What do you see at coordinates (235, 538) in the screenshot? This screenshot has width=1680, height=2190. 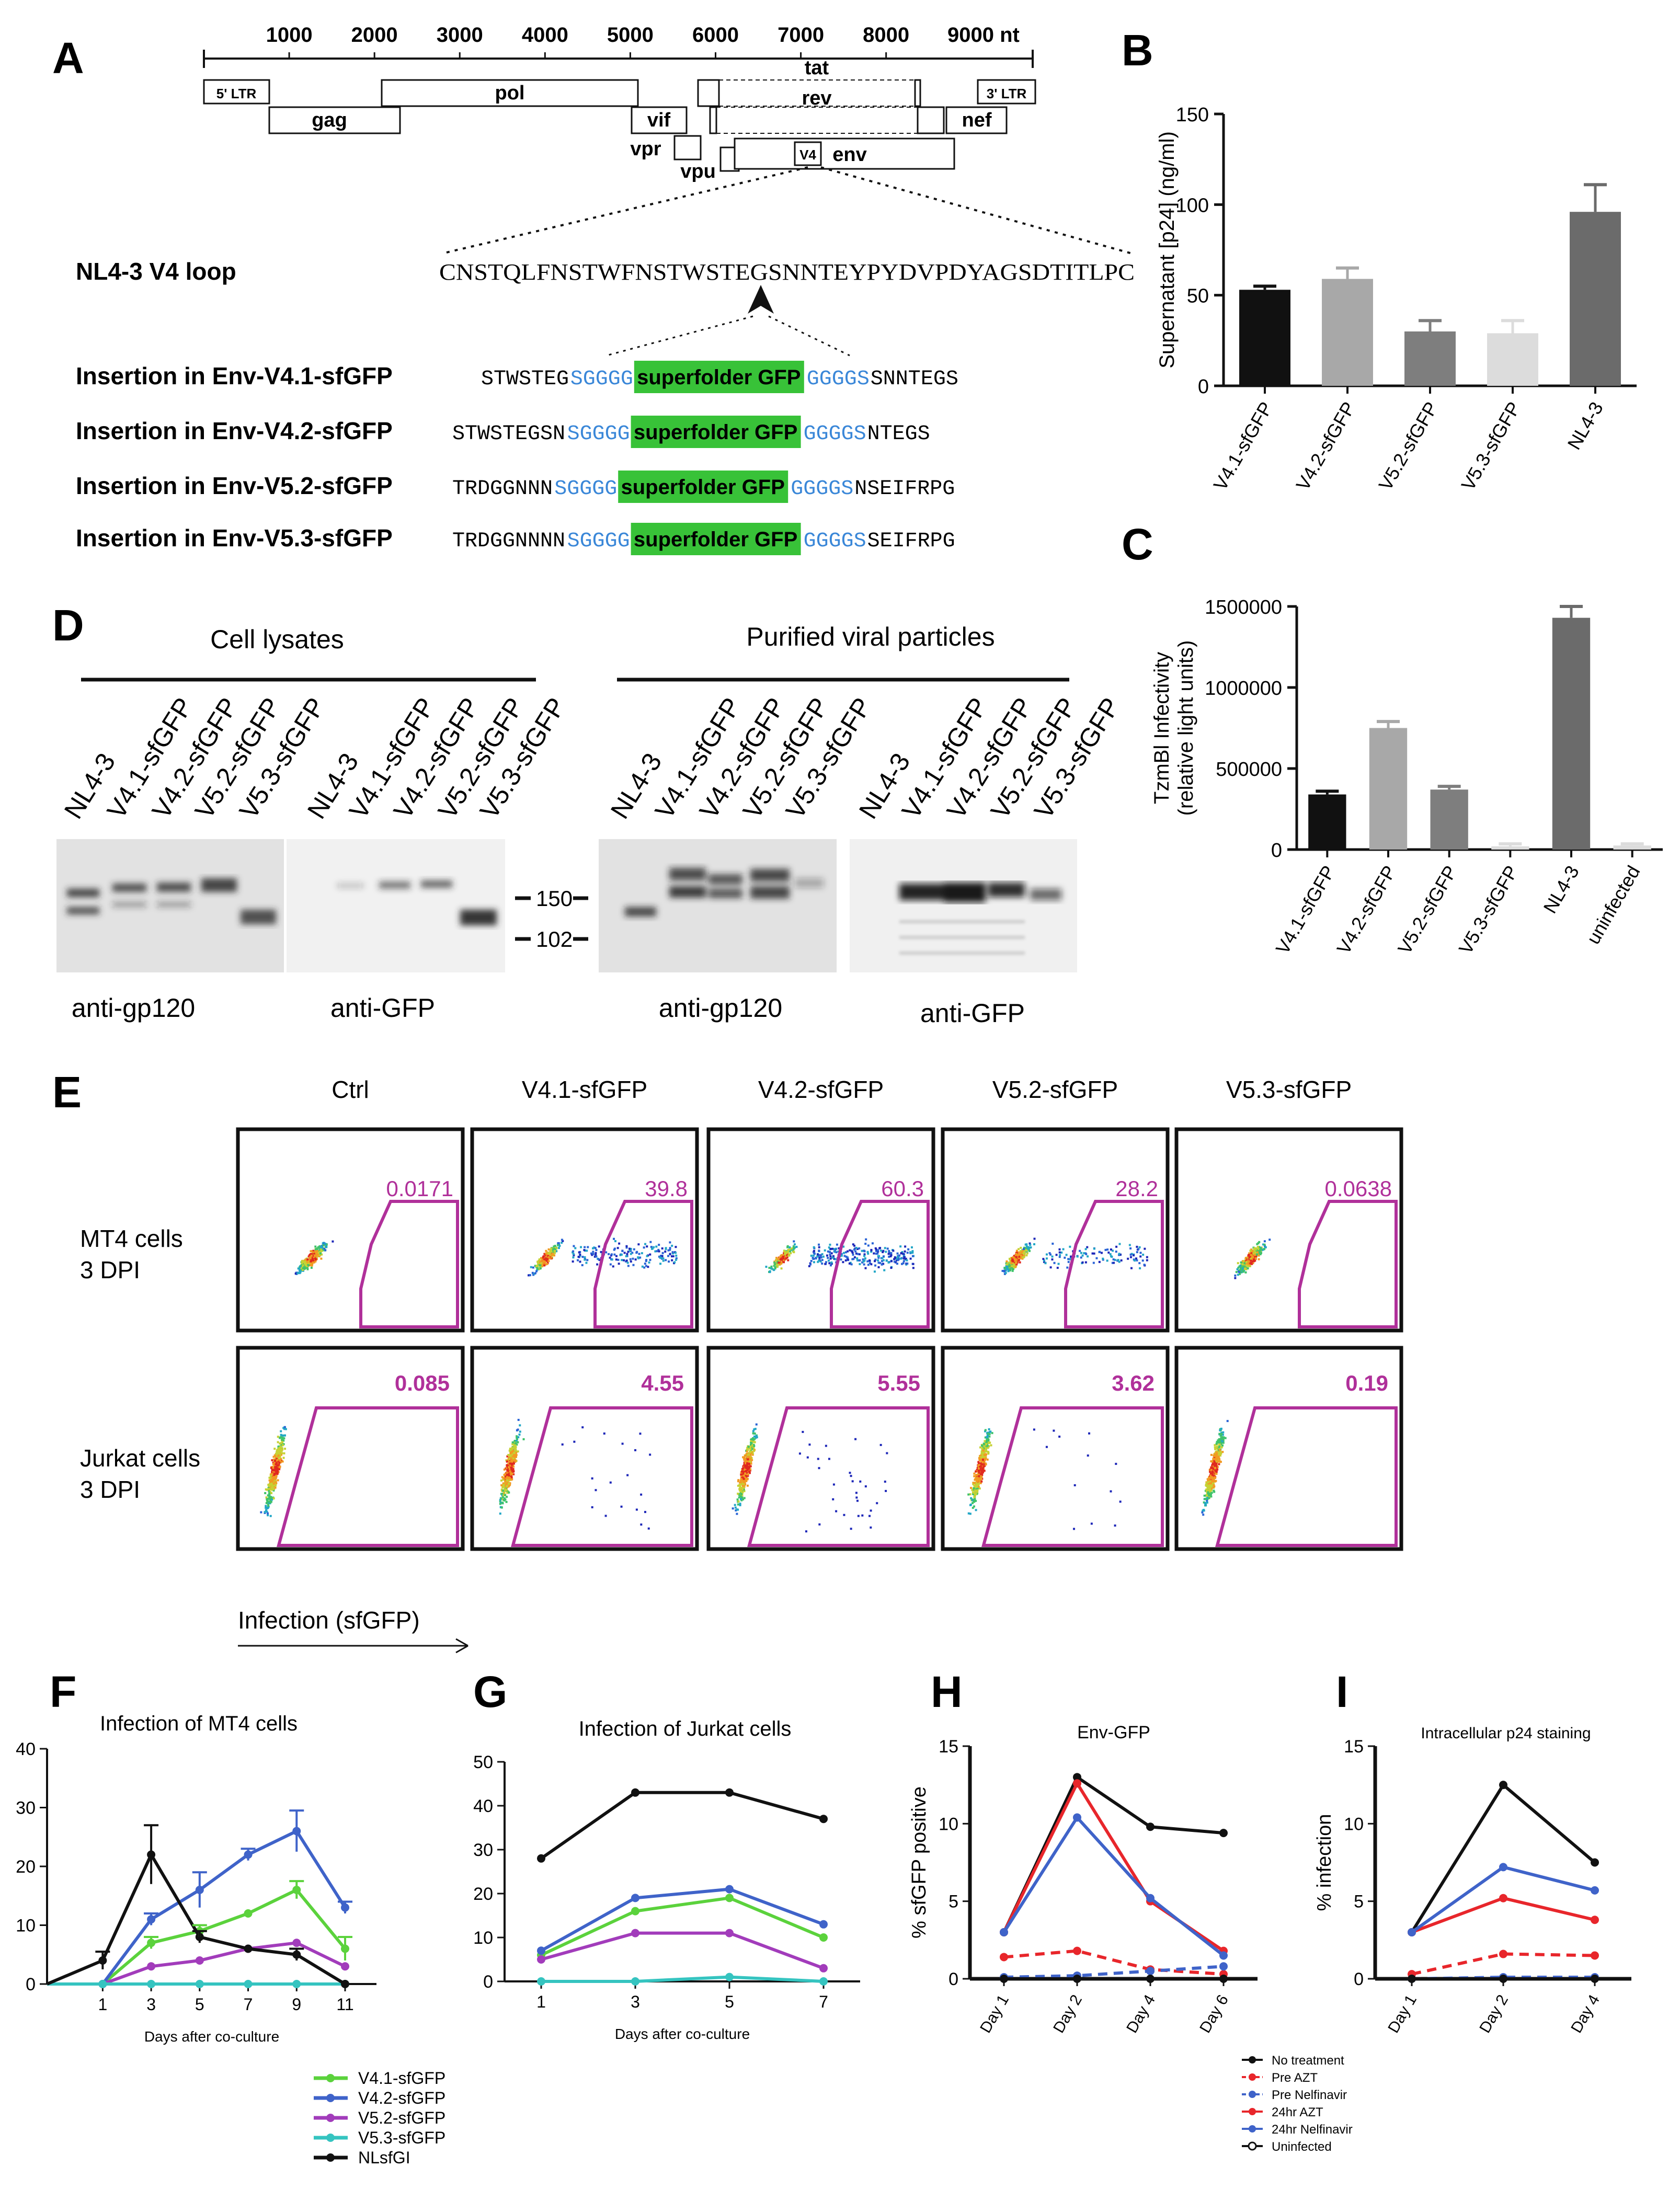 I see `insertion-label: Insertion in Env-V5.3-sfGFP` at bounding box center [235, 538].